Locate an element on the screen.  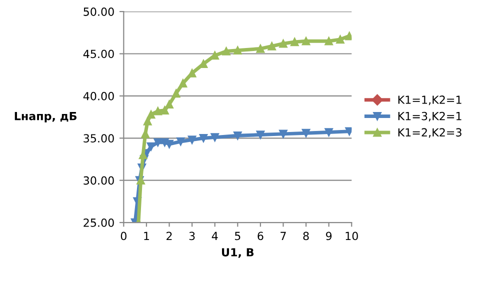
x-tick-label: 6 is located at coordinates (261, 236).